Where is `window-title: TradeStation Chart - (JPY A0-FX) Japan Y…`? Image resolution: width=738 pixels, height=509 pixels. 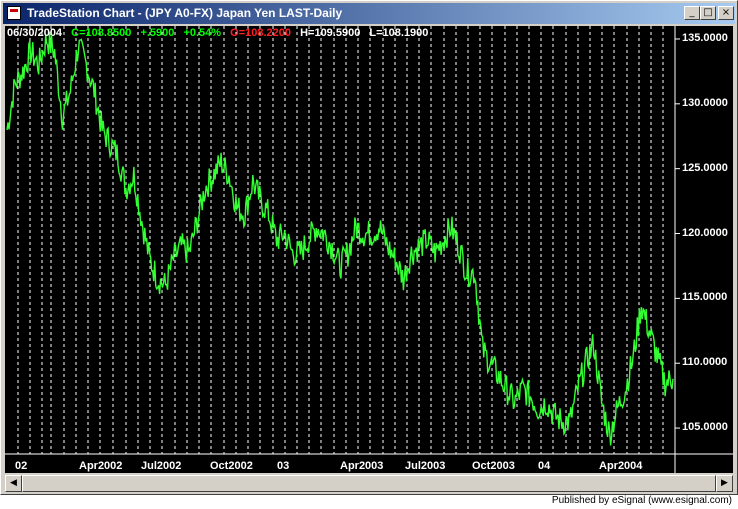 window-title: TradeStation Chart - (JPY A0-FX) Japan Y… is located at coordinates (185, 13).